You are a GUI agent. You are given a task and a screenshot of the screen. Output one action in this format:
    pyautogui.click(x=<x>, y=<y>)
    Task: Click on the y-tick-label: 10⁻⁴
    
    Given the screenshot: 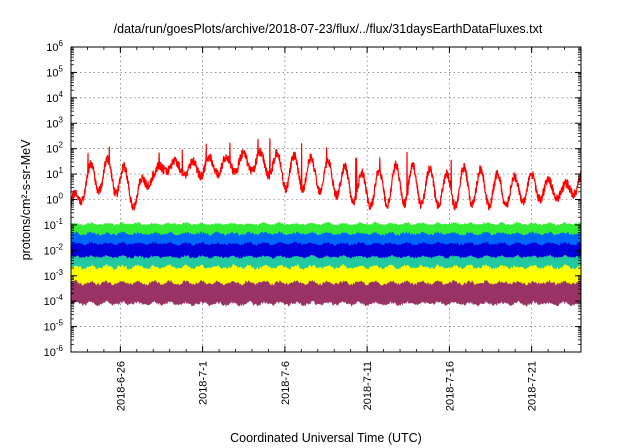 What is the action you would take?
    pyautogui.click(x=54, y=300)
    